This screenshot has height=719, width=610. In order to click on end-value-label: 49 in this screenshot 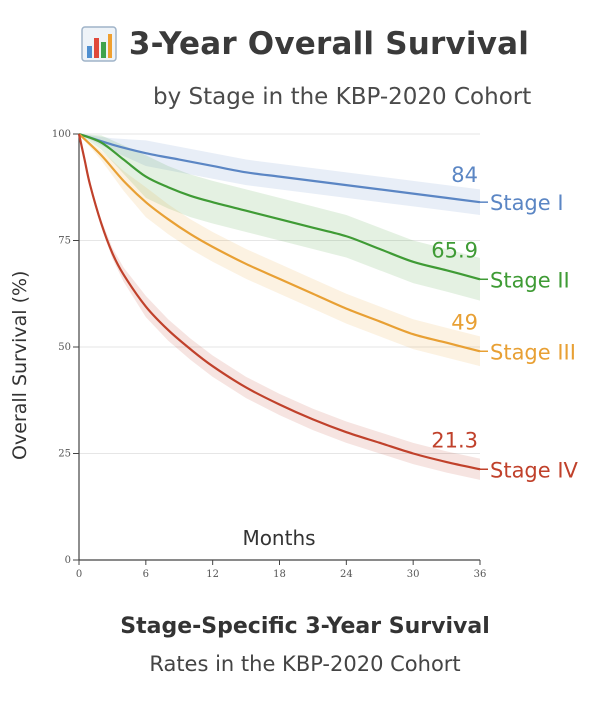, I will do `click(464, 322)`.